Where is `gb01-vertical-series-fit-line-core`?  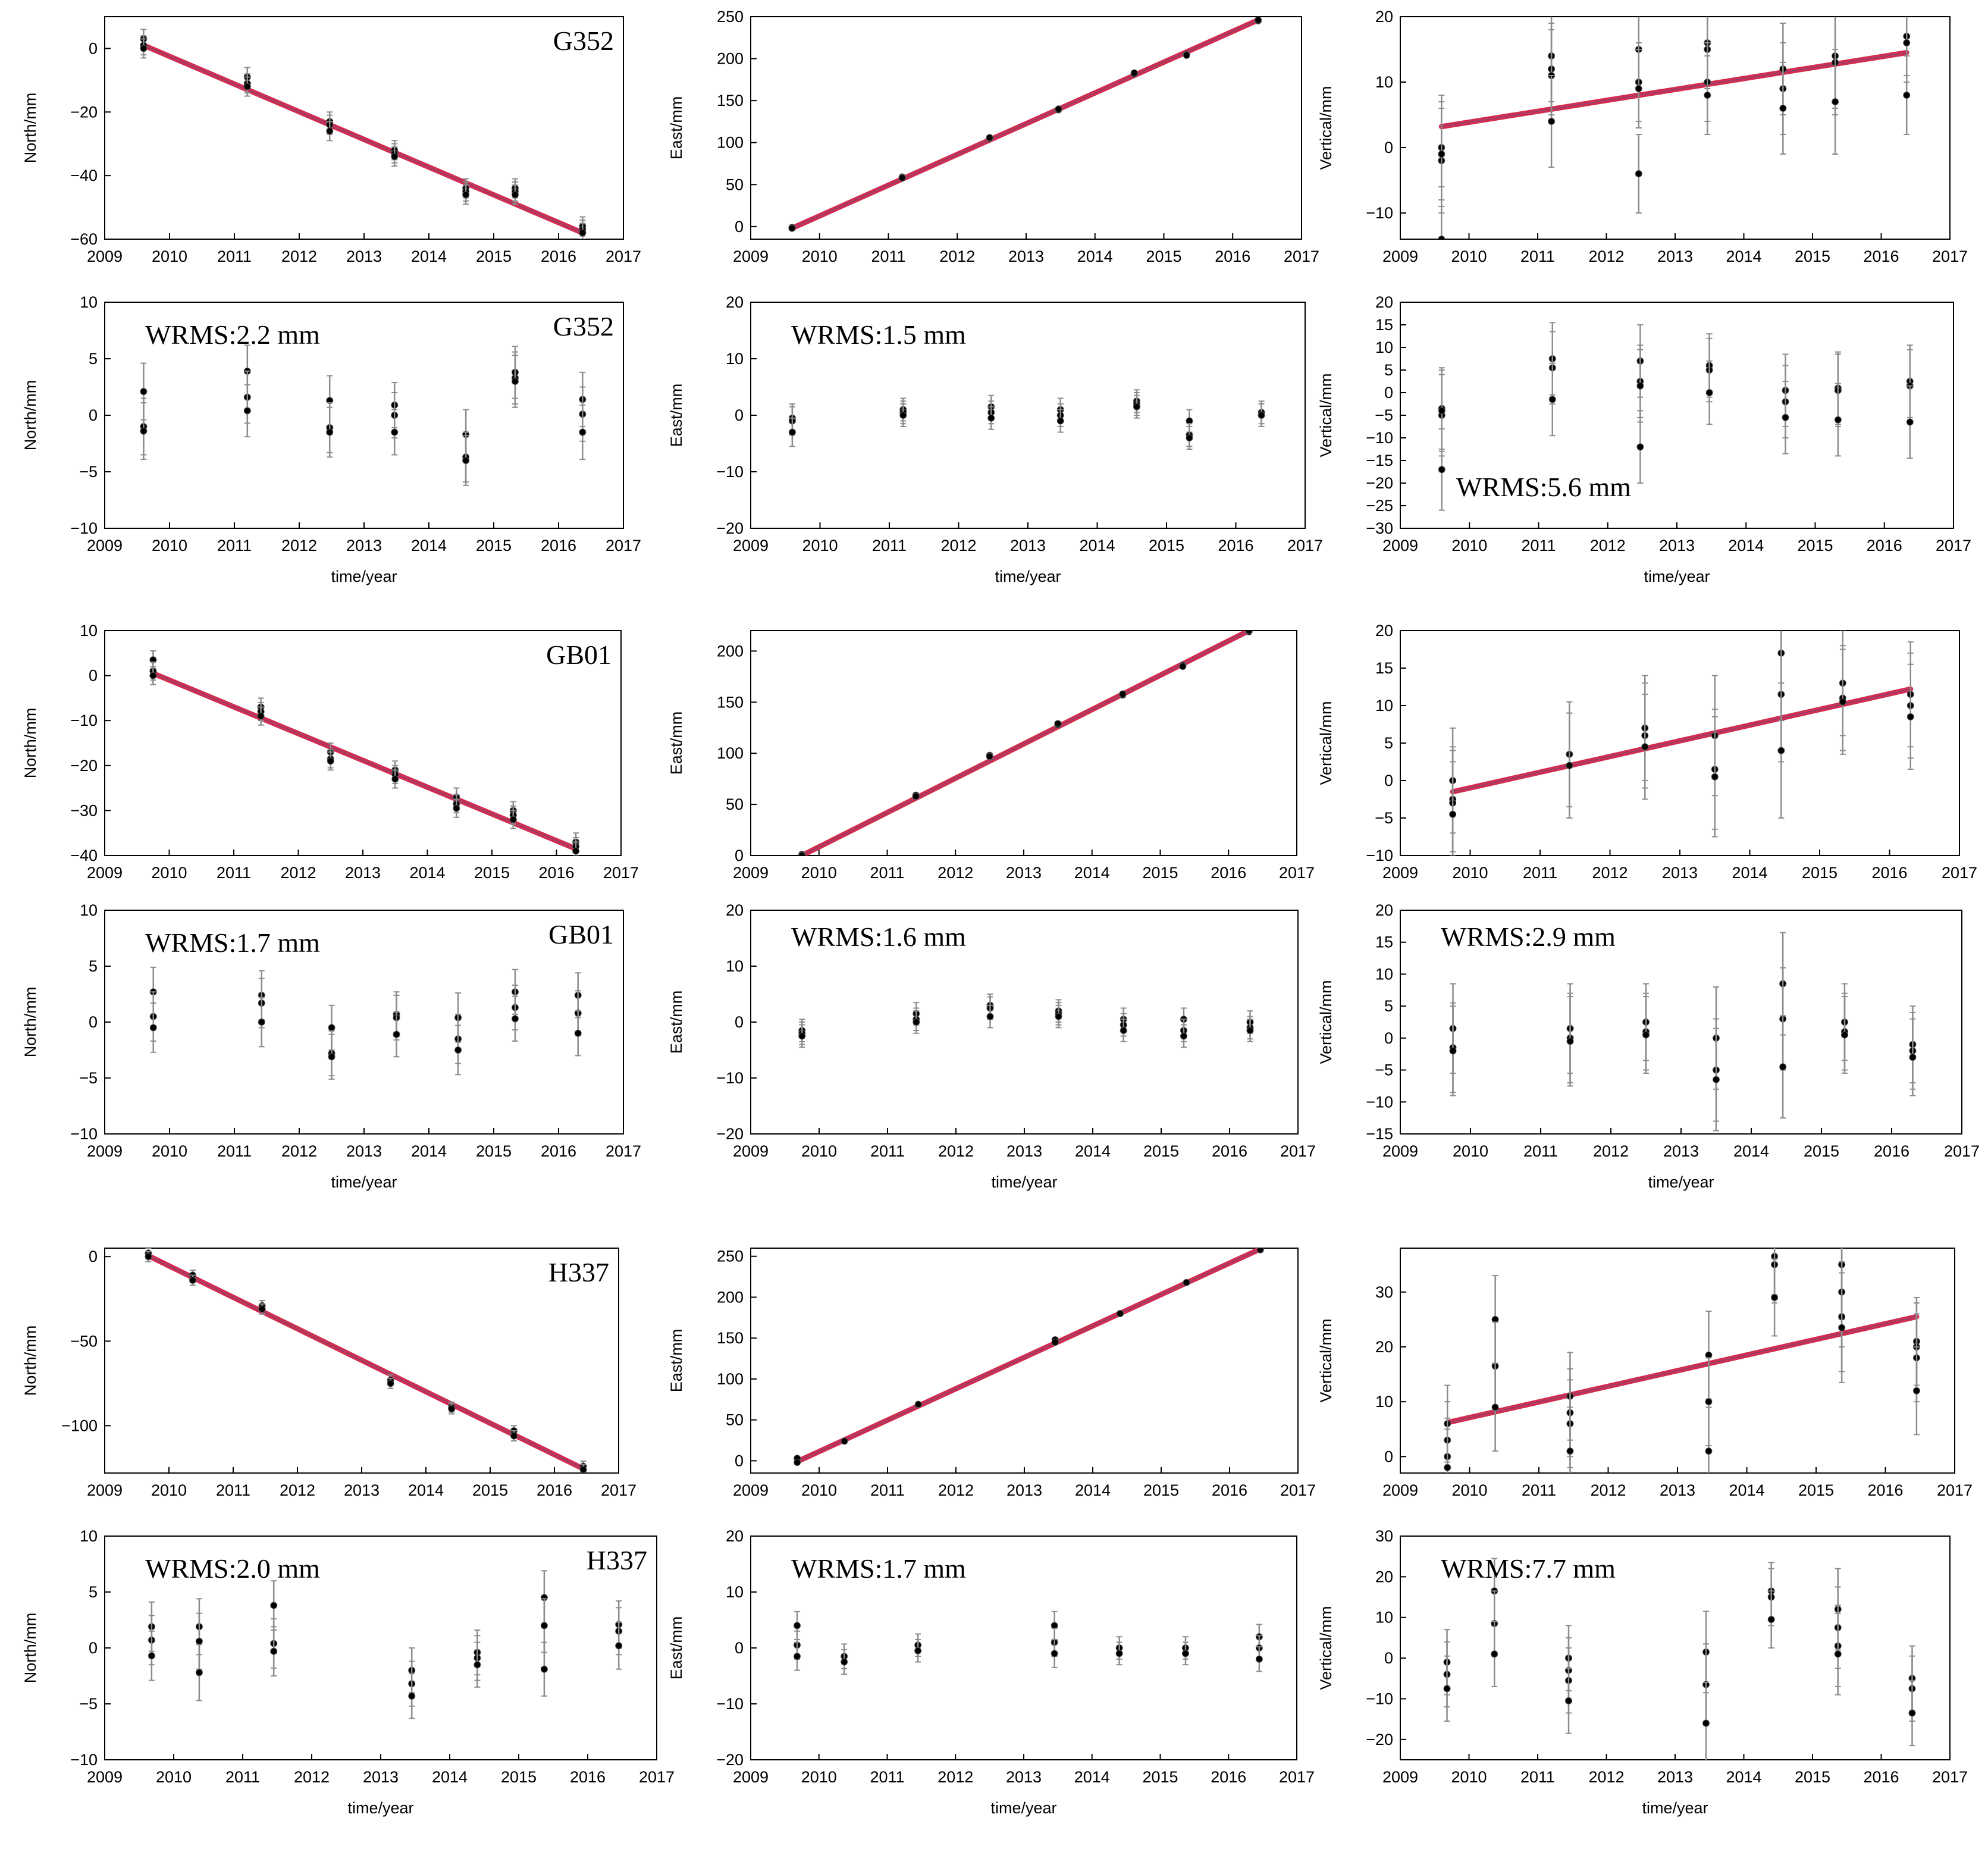 gb01-vertical-series-fit-line-core is located at coordinates (1682, 740).